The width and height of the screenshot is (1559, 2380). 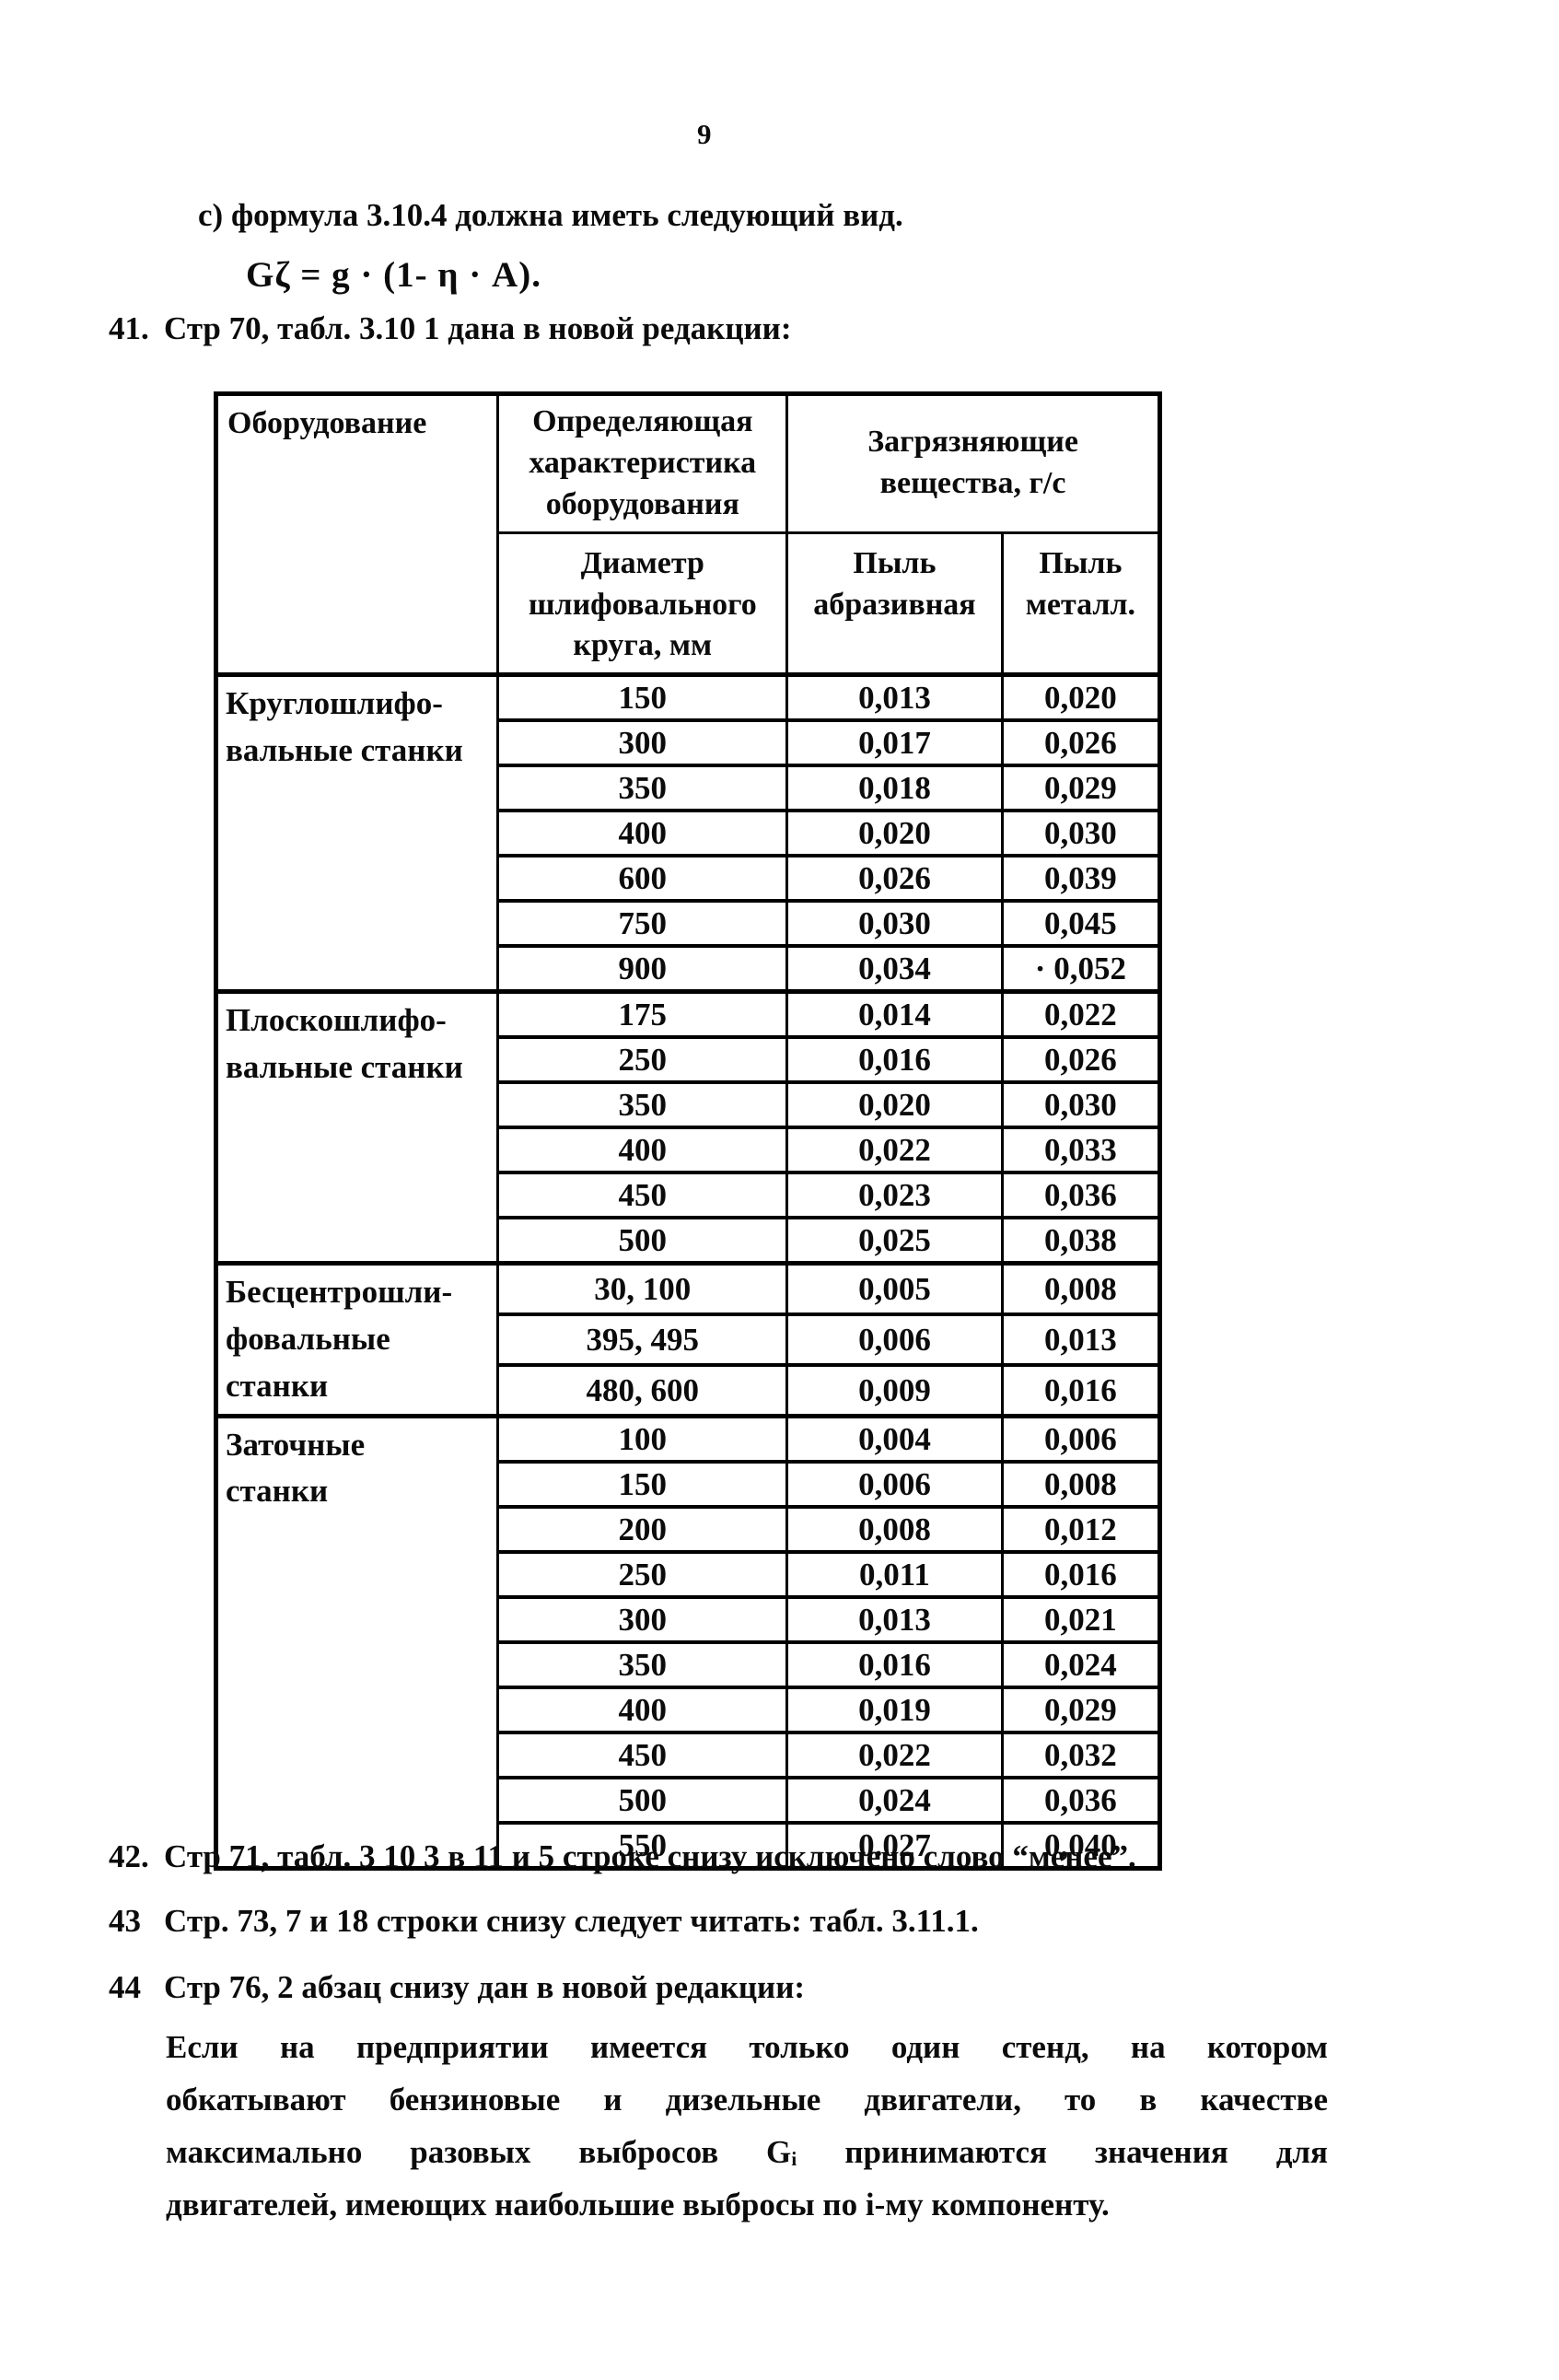 What do you see at coordinates (1081, 1799) in the screenshot?
I see `dust-metal-value: 0,036` at bounding box center [1081, 1799].